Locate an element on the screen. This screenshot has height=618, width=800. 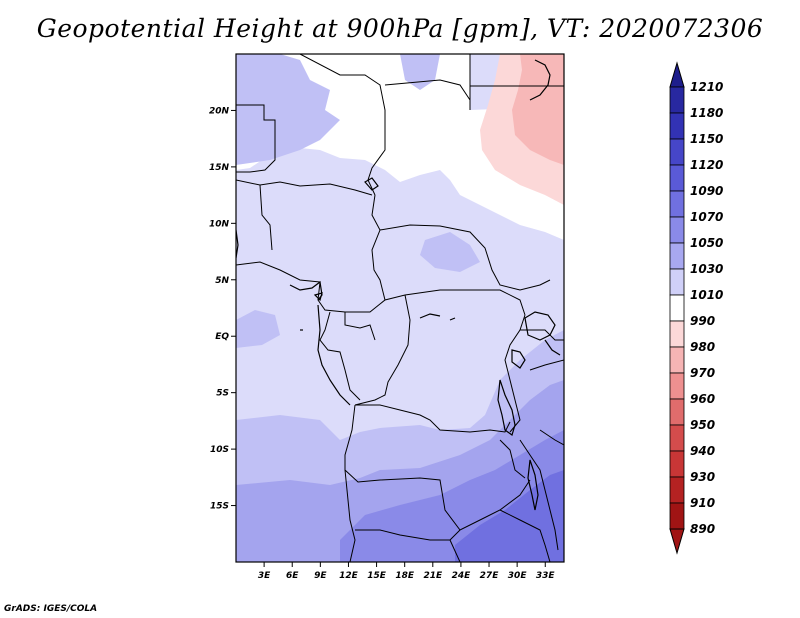
colorbar-level-label: 990 is located at coordinates (702, 321).